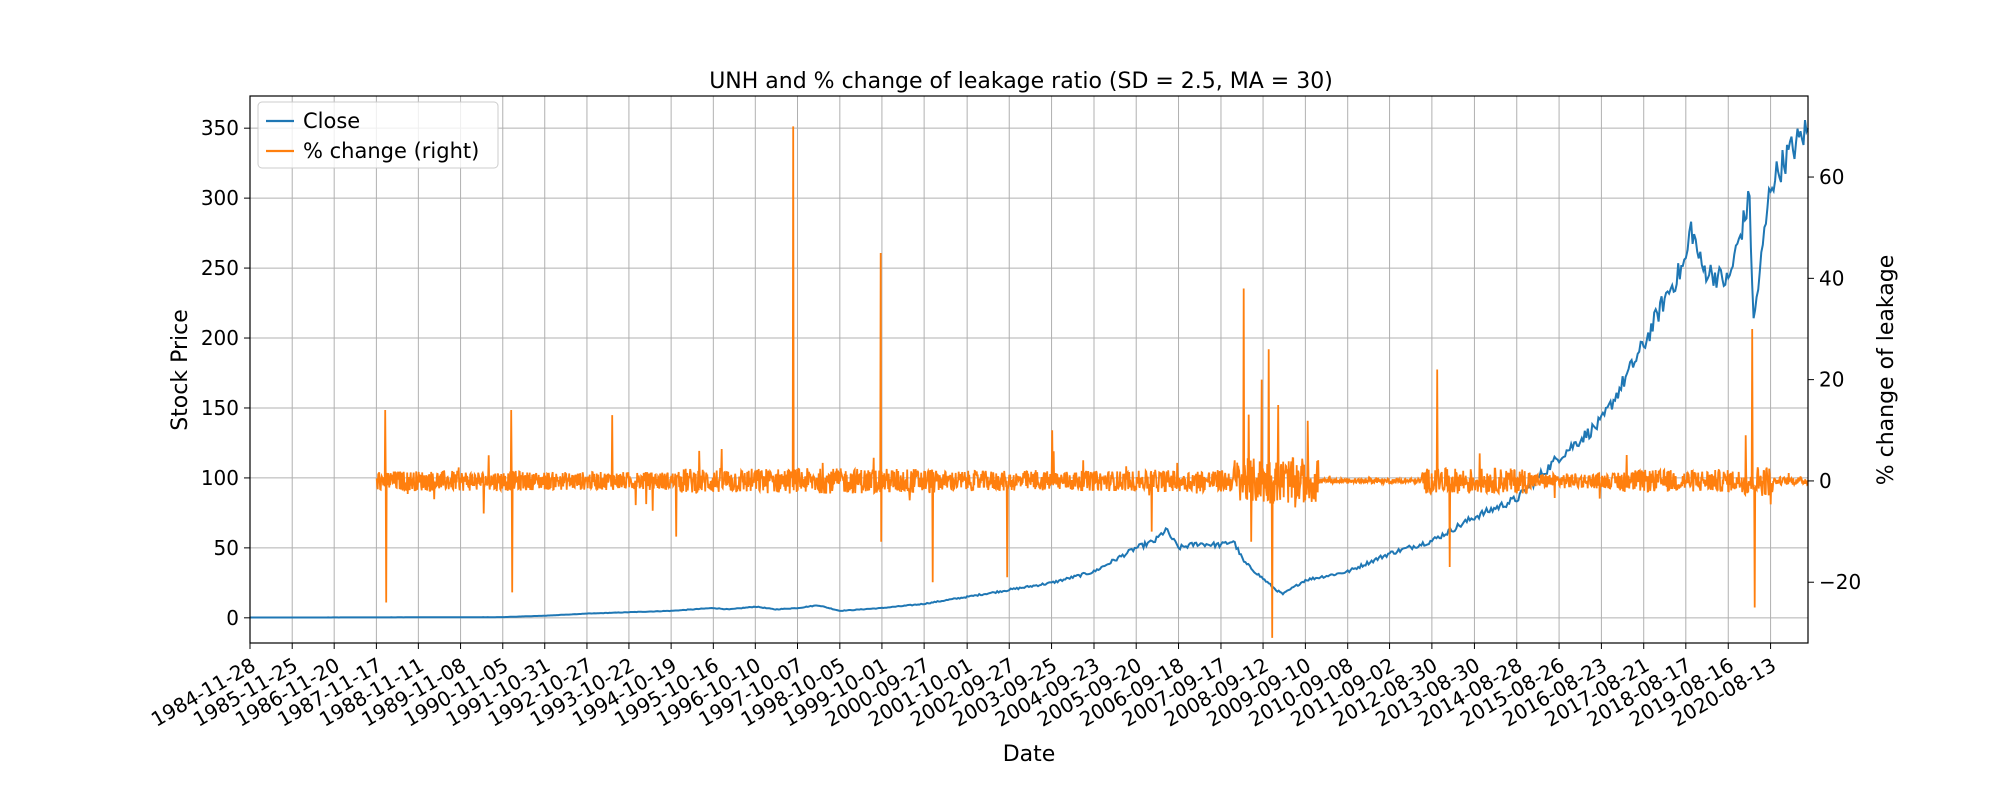  I want to click on y-right-tick-label: −20, so click(1840, 582).